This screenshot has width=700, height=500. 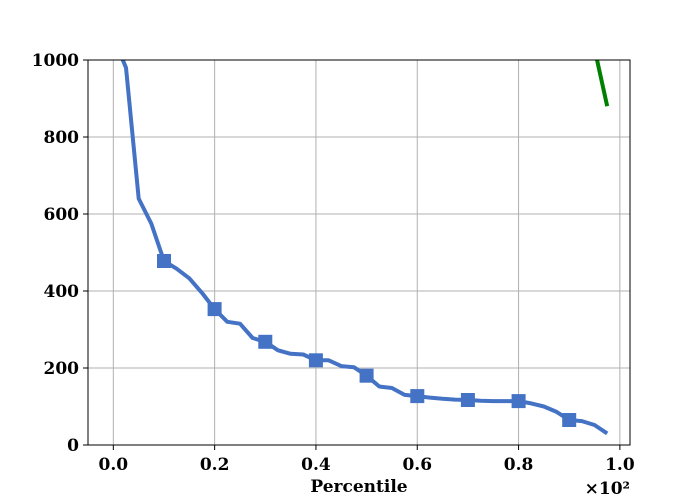 I want to click on y-tick-label: 1000, so click(x=55, y=61).